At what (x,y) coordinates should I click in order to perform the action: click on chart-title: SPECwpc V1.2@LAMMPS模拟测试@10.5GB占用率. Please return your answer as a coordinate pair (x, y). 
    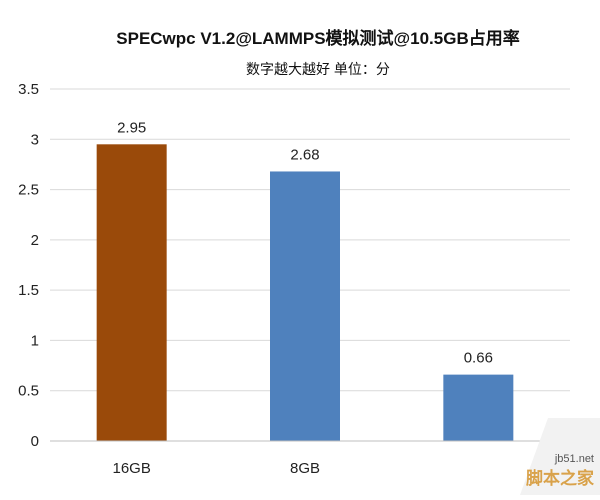
    Looking at the image, I should click on (317, 38).